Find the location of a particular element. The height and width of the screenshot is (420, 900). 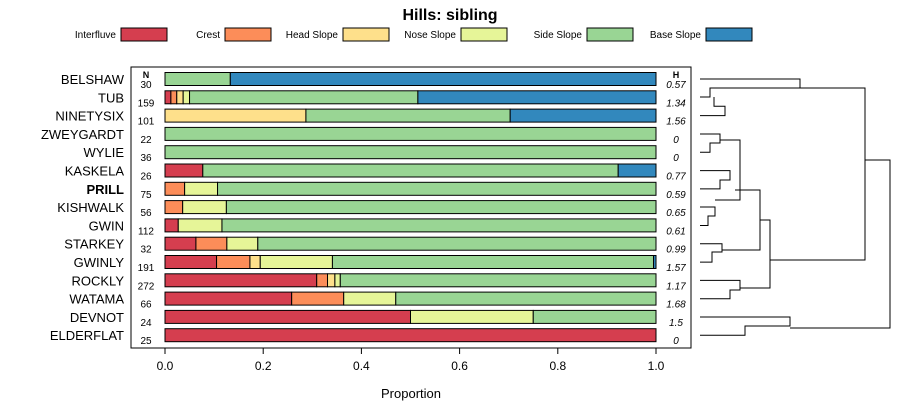

h-value: 1.17 is located at coordinates (676, 286).